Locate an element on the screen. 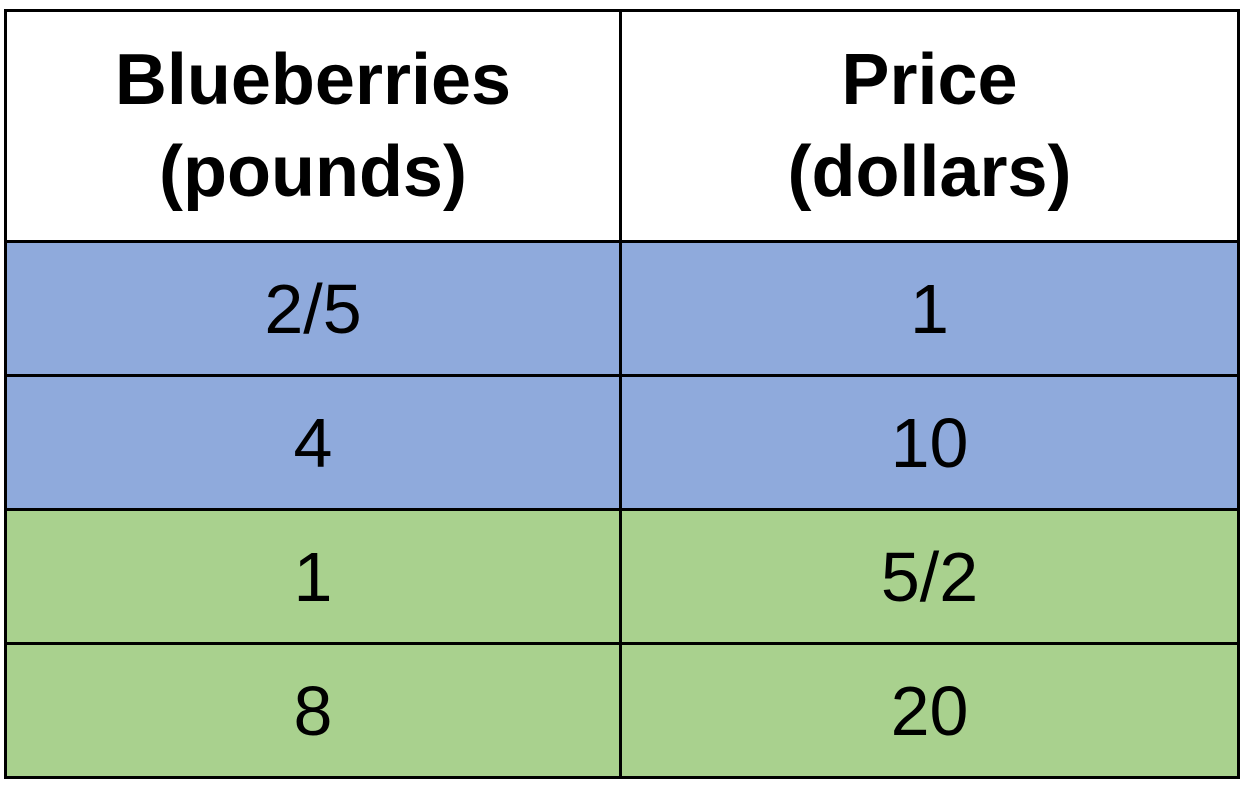 The height and width of the screenshot is (809, 1241). cell-pounds: 1 is located at coordinates (313, 576).